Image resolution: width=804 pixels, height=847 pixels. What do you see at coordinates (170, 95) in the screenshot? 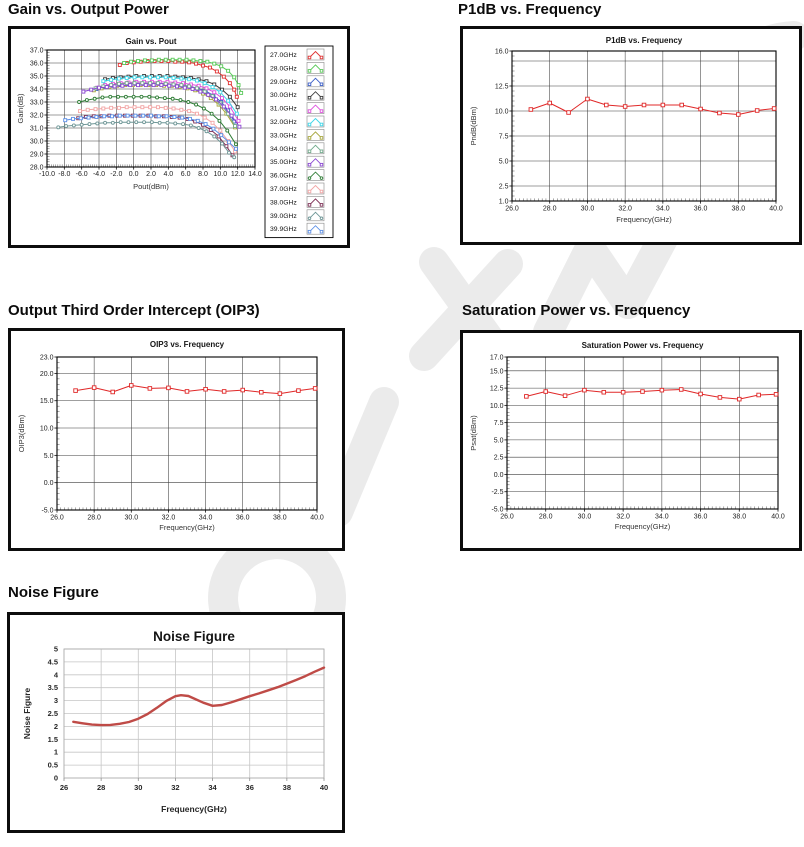
I see `series-32-0ghz` at bounding box center [170, 95].